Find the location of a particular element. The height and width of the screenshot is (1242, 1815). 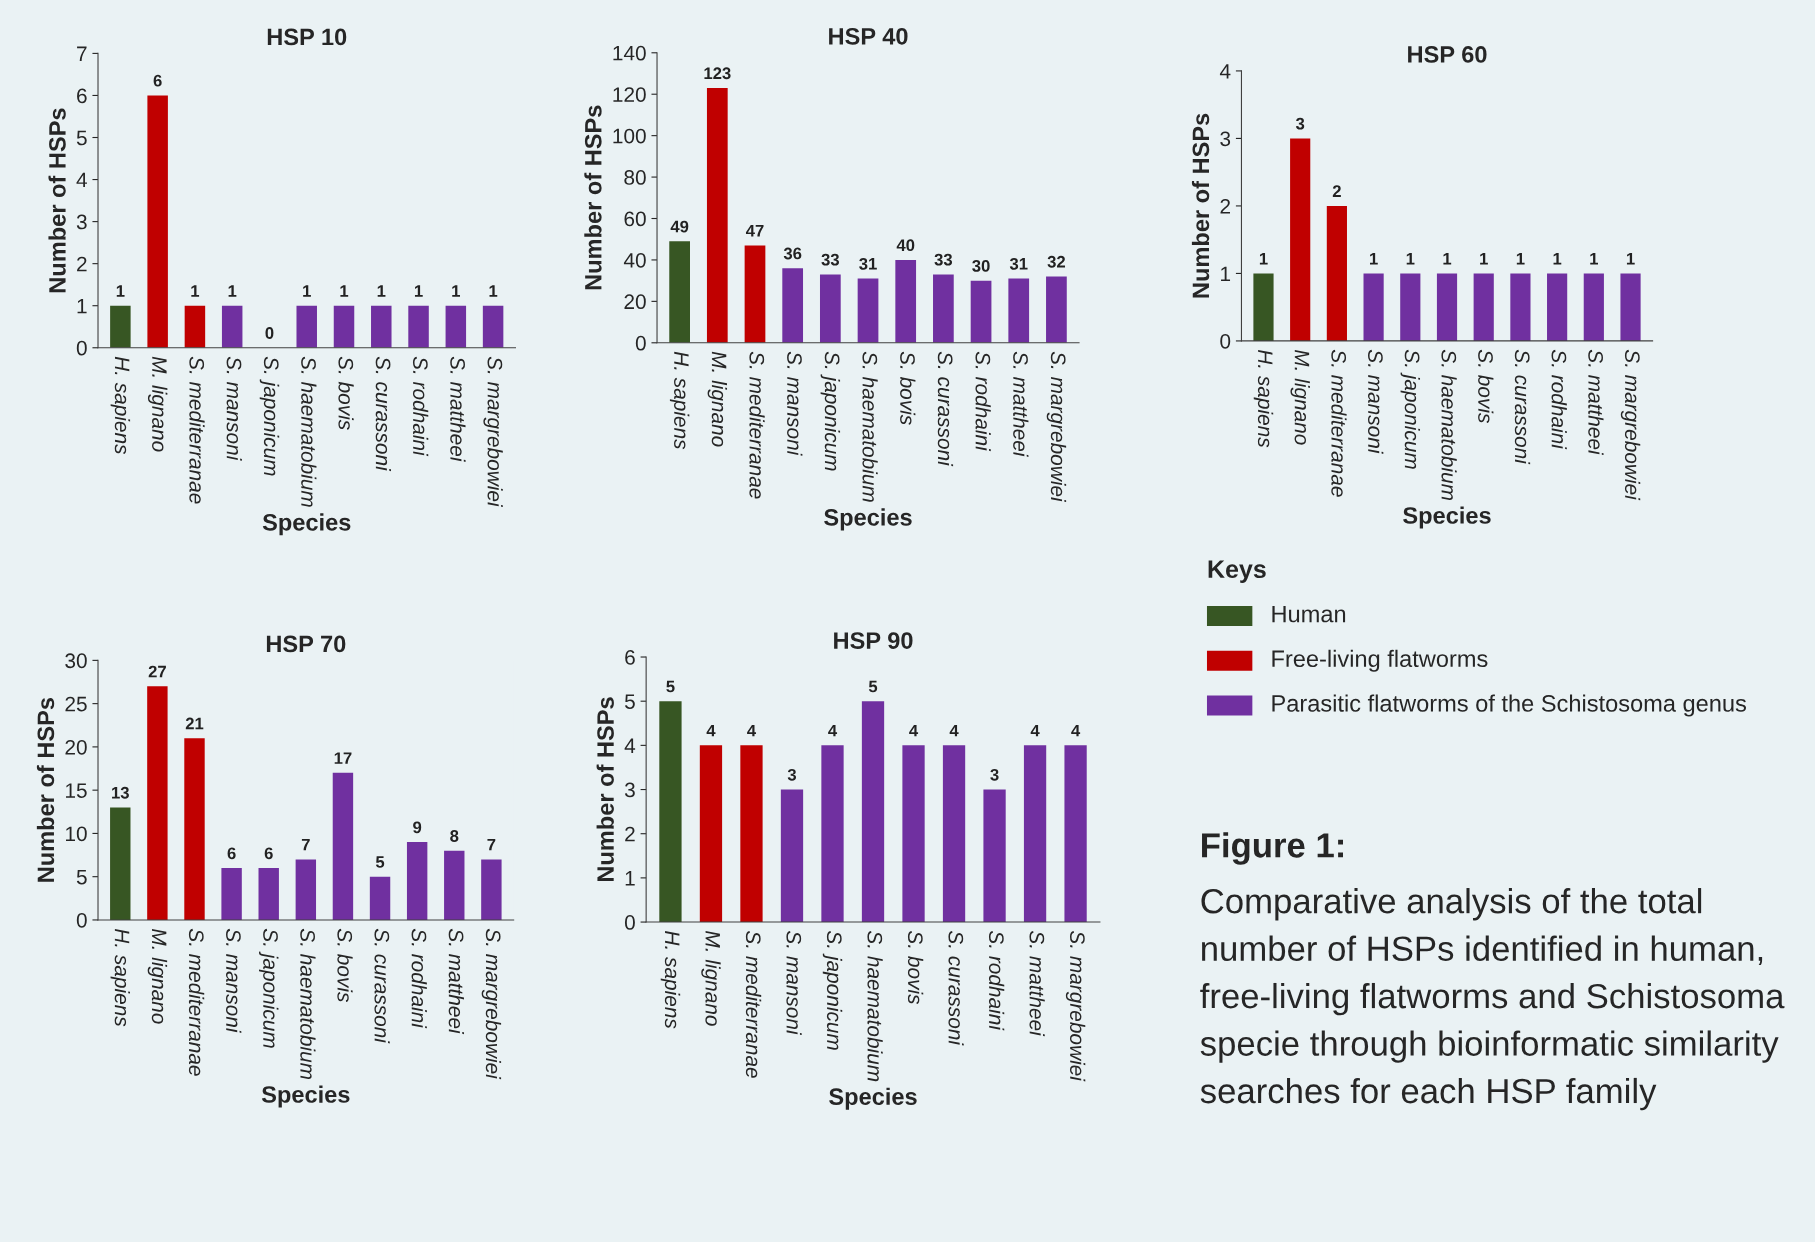

data-label: 49 is located at coordinates (679, 226).